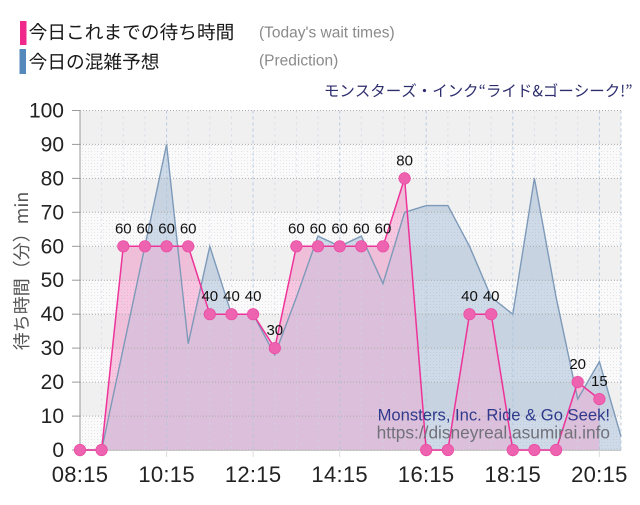 The height and width of the screenshot is (505, 640). What do you see at coordinates (52, 280) in the screenshot?
I see `svg-text: 50` at bounding box center [52, 280].